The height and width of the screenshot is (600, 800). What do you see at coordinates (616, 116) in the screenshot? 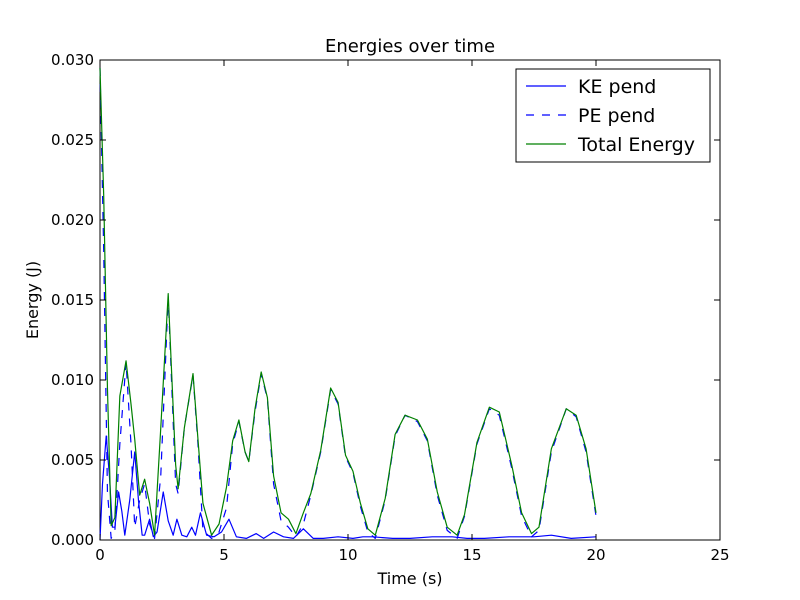
I see `legend-label-pe-pend: PE pend` at bounding box center [616, 116].